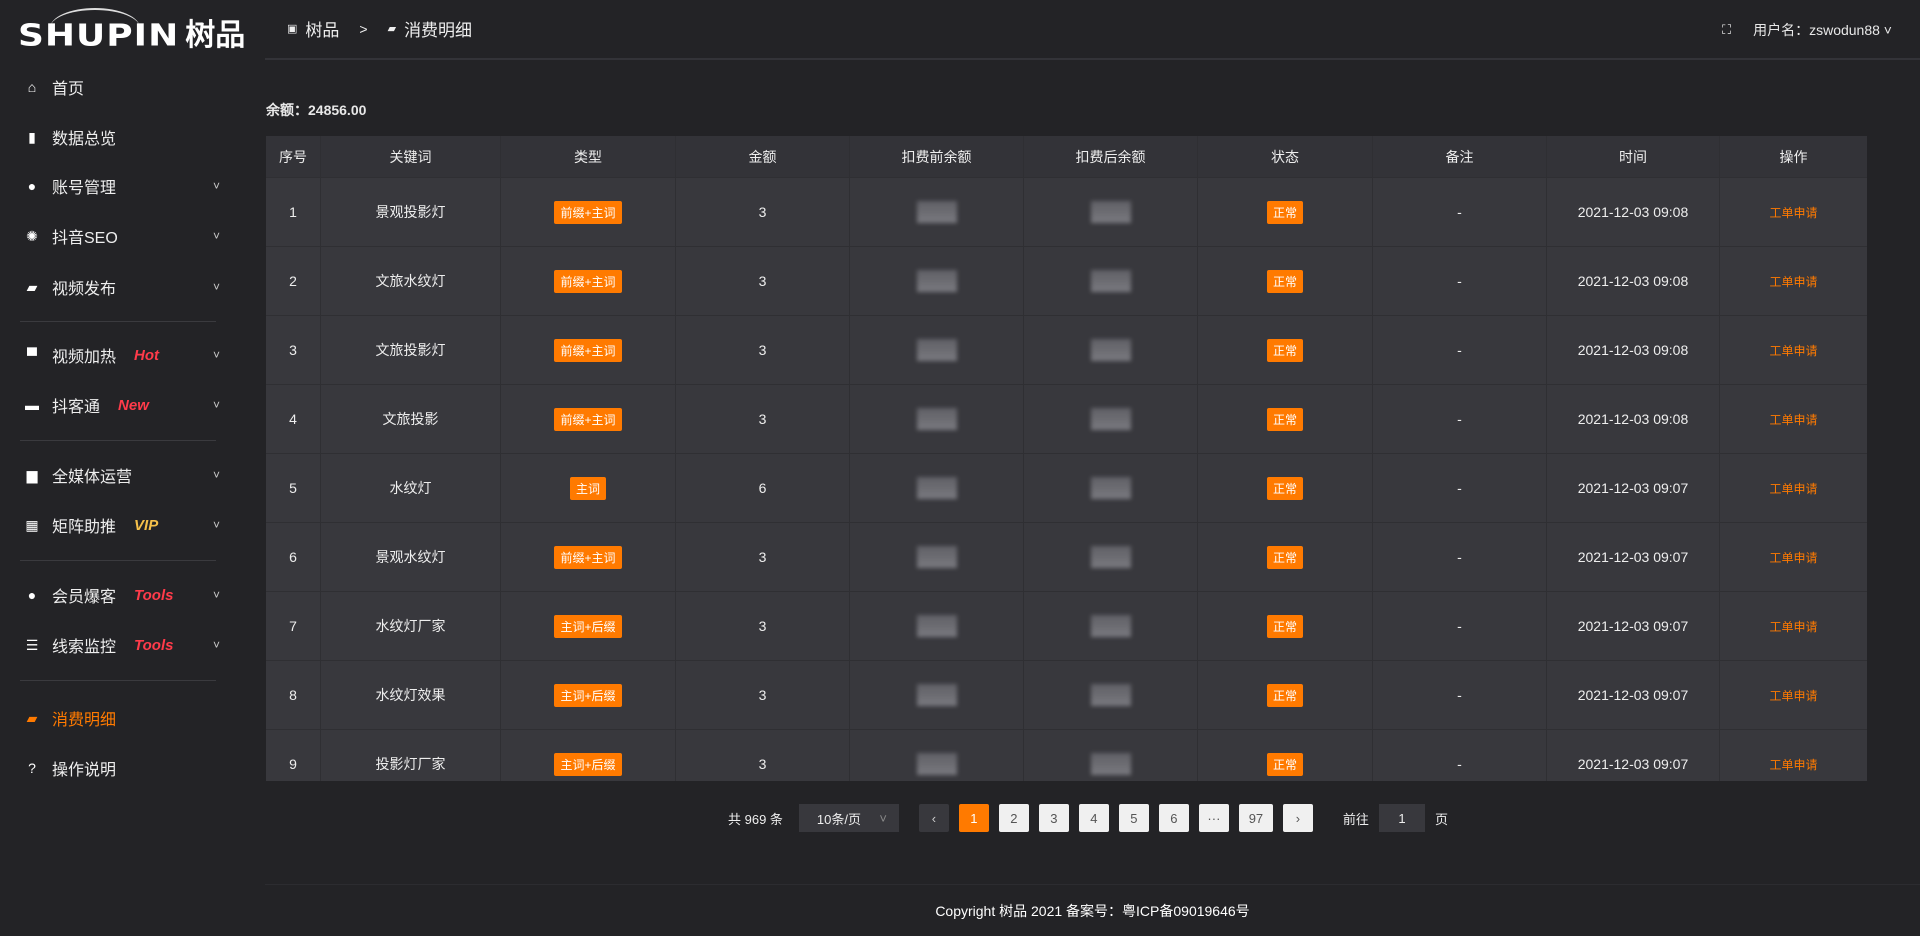 This screenshot has height=936, width=1920. What do you see at coordinates (292, 29) in the screenshot?
I see `chart-icon: ▣` at bounding box center [292, 29].